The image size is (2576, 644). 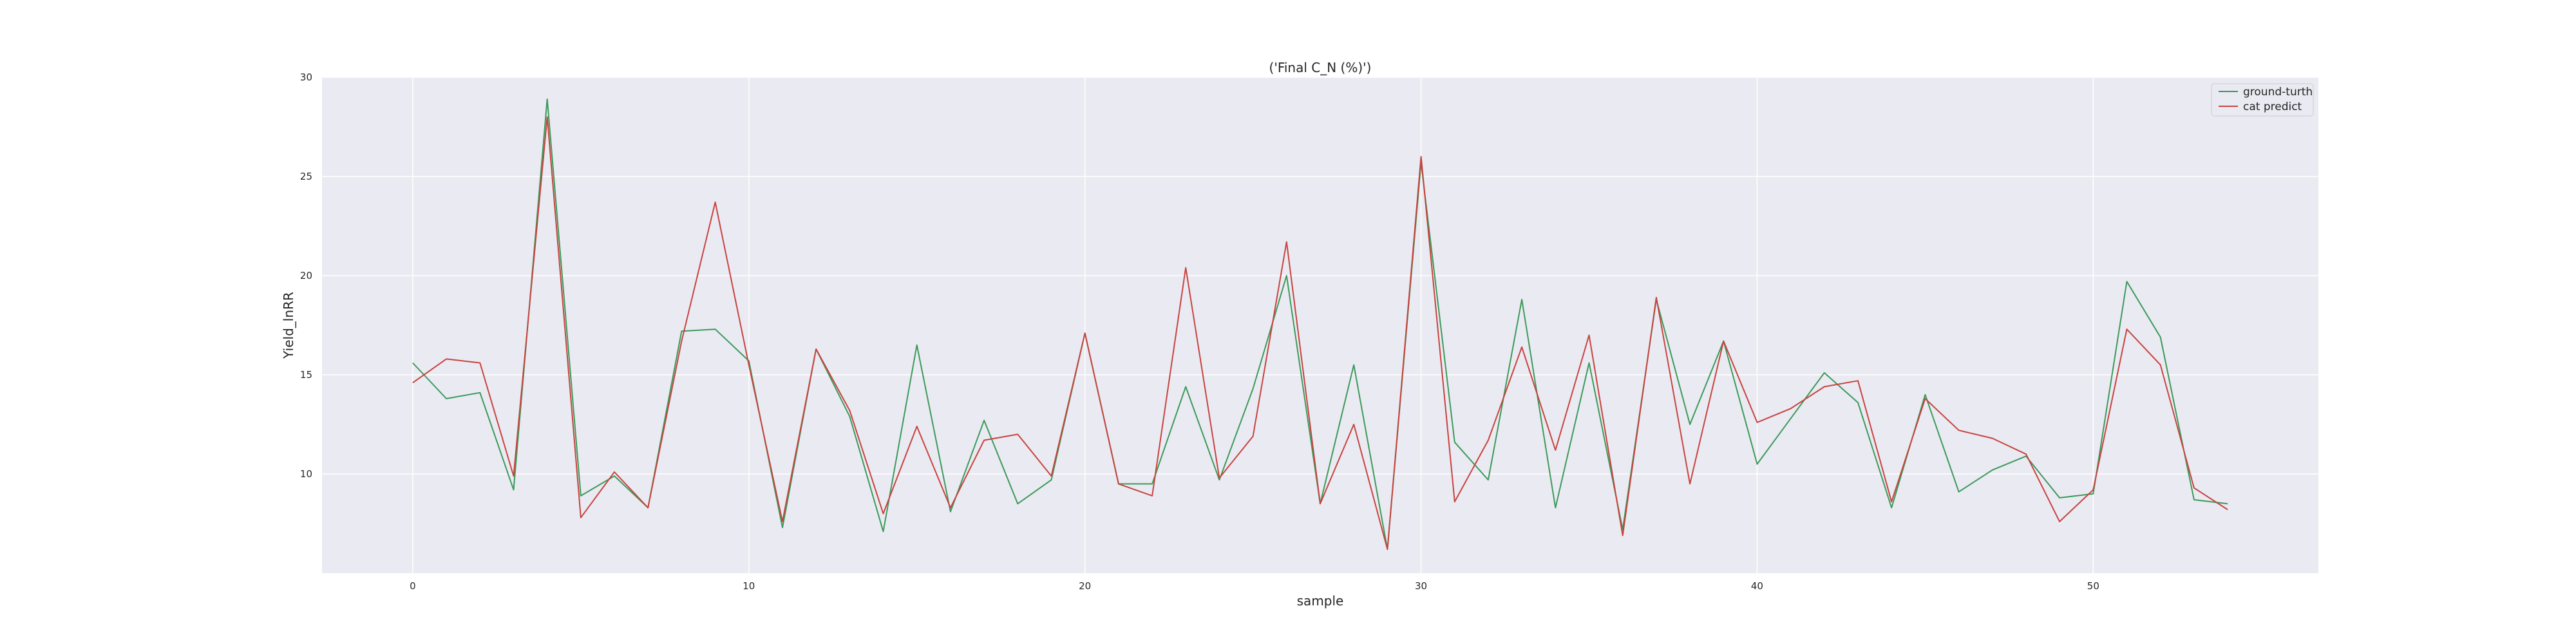 I want to click on x-tick-label-0: 0, so click(x=413, y=586).